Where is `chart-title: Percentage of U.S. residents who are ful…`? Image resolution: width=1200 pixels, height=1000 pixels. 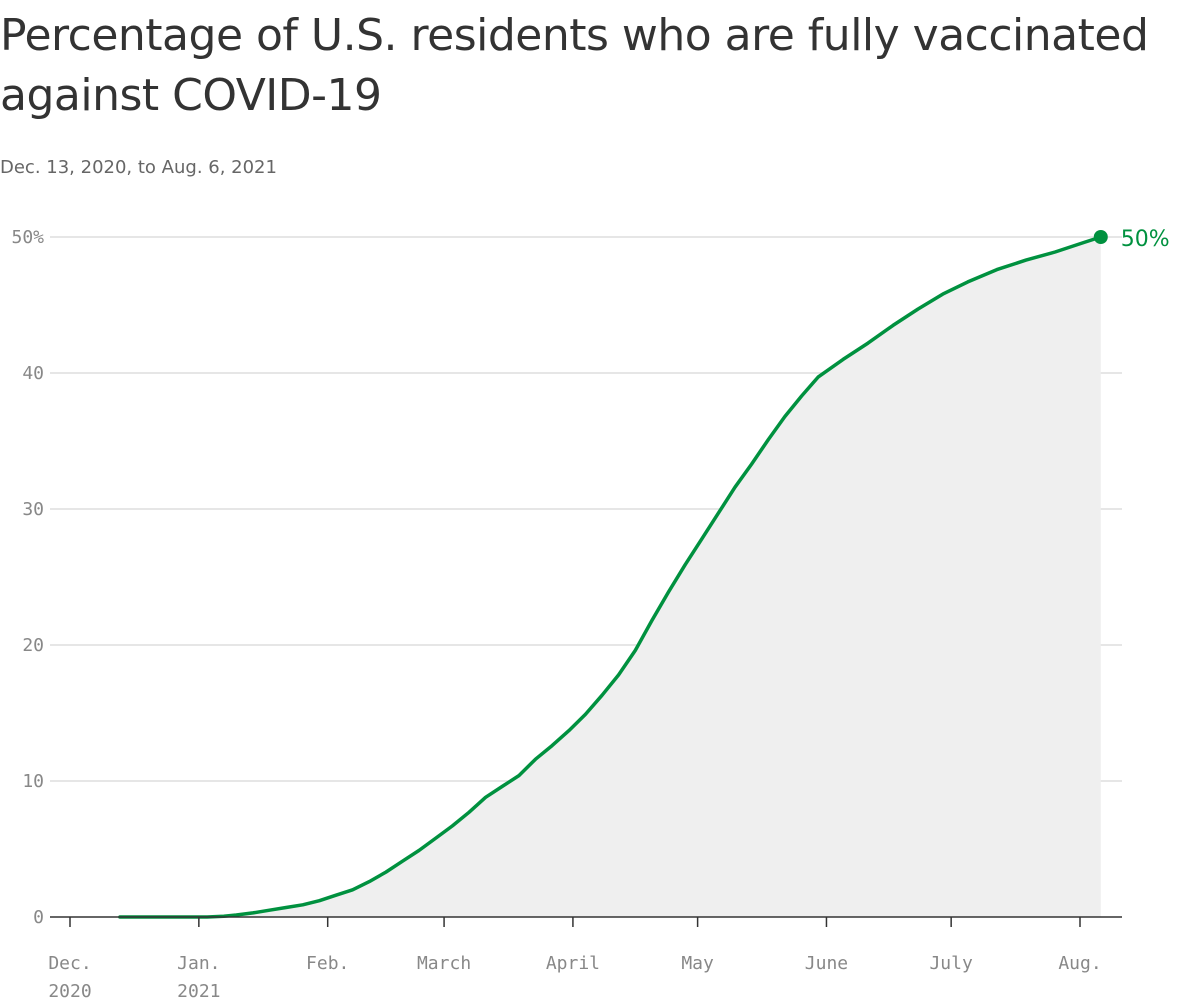 chart-title: Percentage of U.S. residents who are ful… is located at coordinates (574, 65).